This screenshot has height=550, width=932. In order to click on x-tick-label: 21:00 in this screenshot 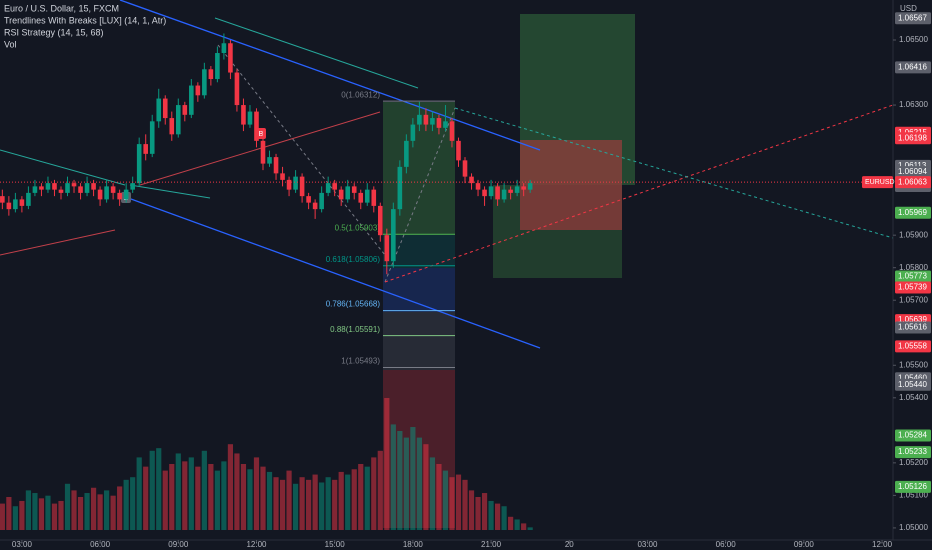, I will do `click(491, 544)`.